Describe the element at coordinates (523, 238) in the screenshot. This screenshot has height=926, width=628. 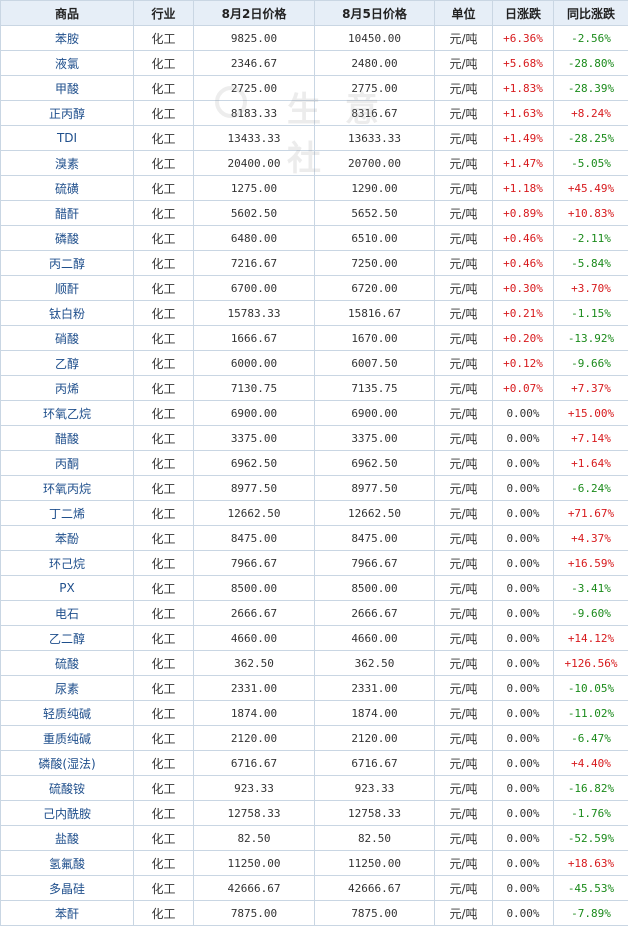
I see `cell-daily-change: +0.46%` at that location.